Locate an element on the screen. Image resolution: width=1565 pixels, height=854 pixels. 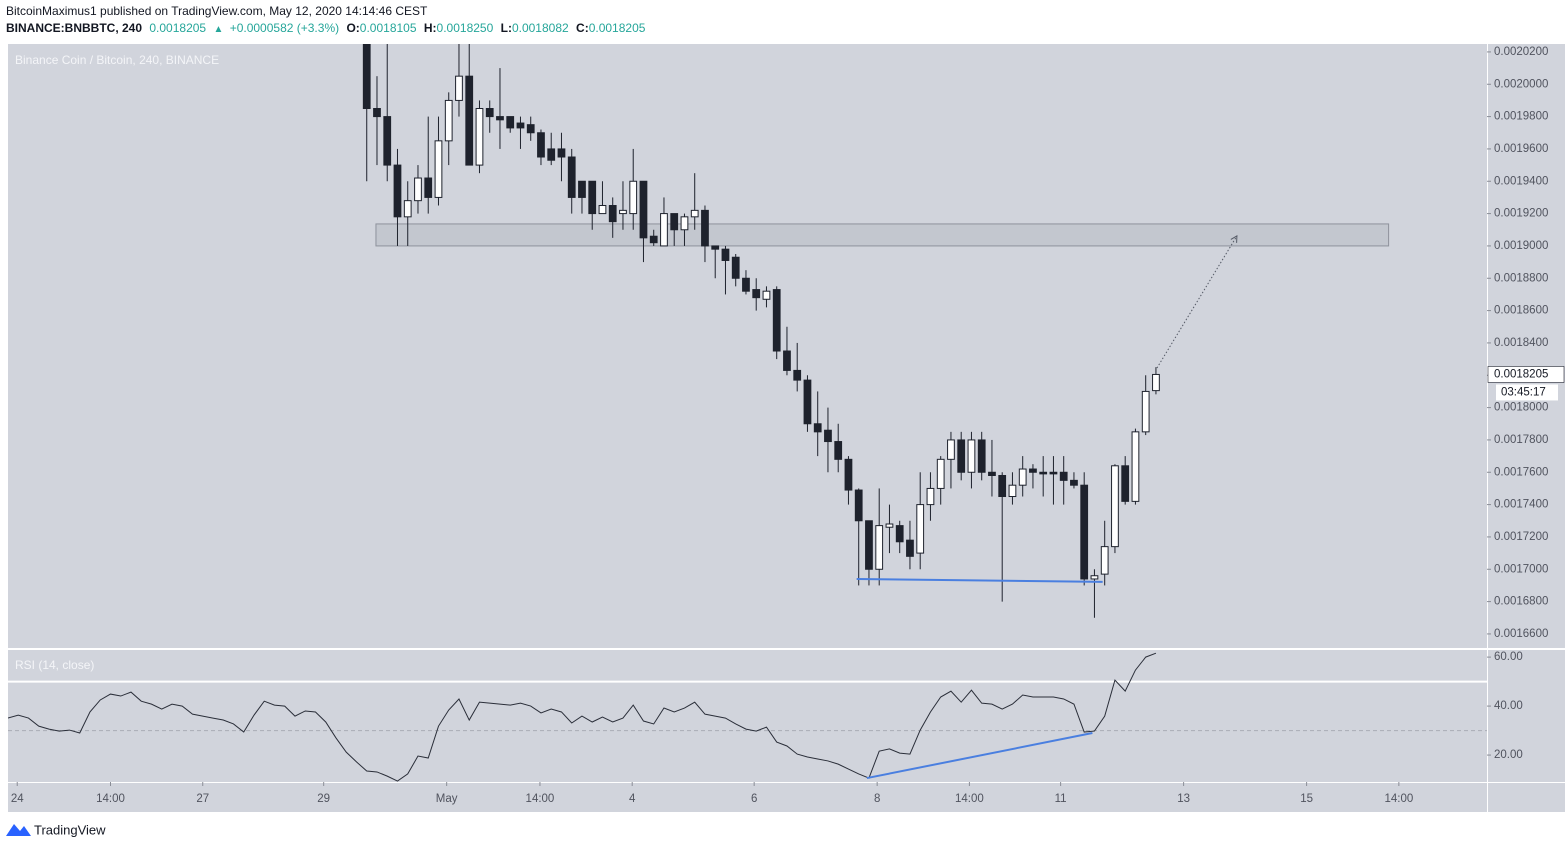
countdown-box is located at coordinates (1527, 392).